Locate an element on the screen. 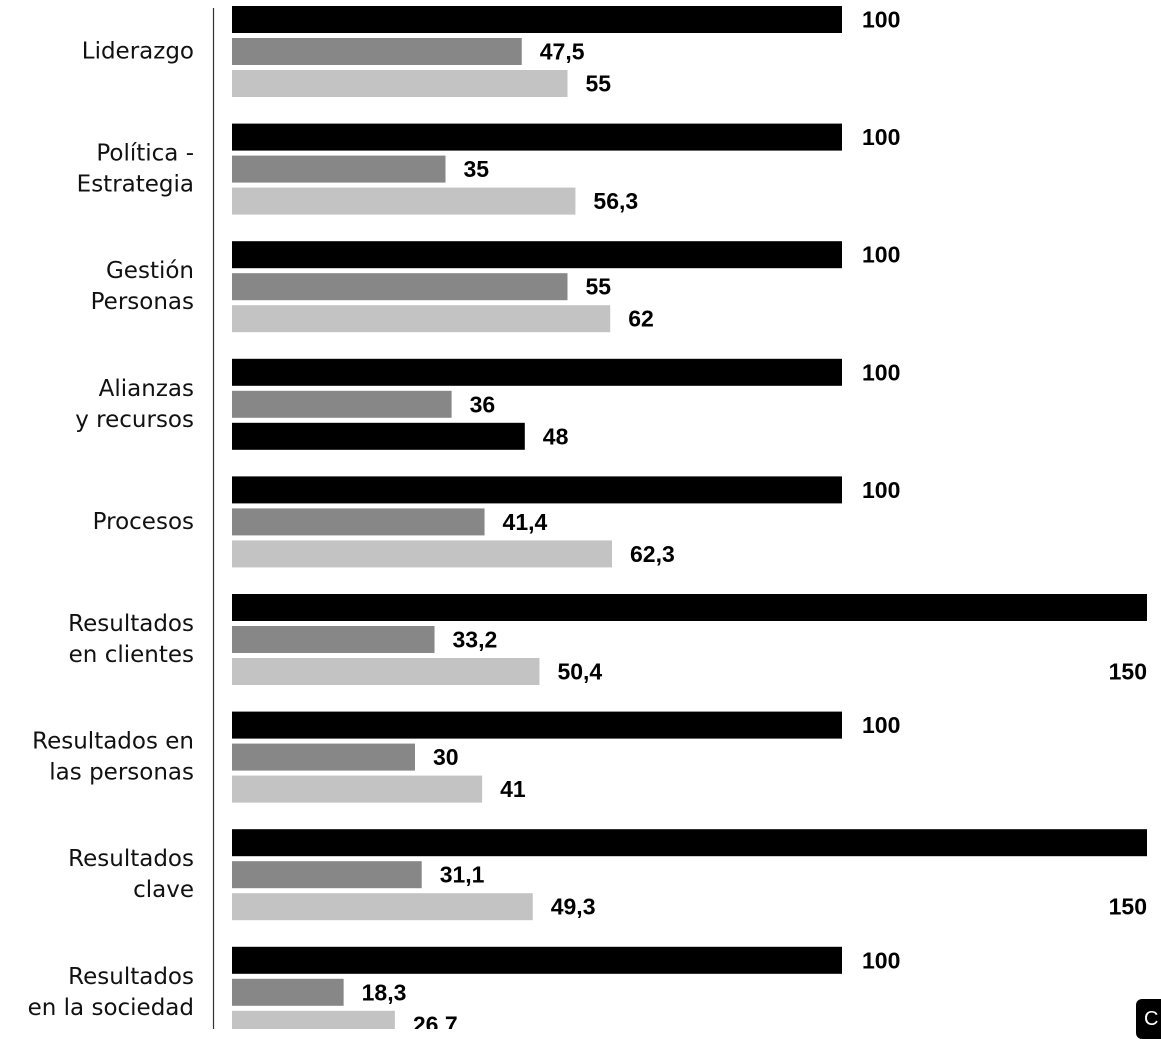  data-label: 30 is located at coordinates (446, 757).